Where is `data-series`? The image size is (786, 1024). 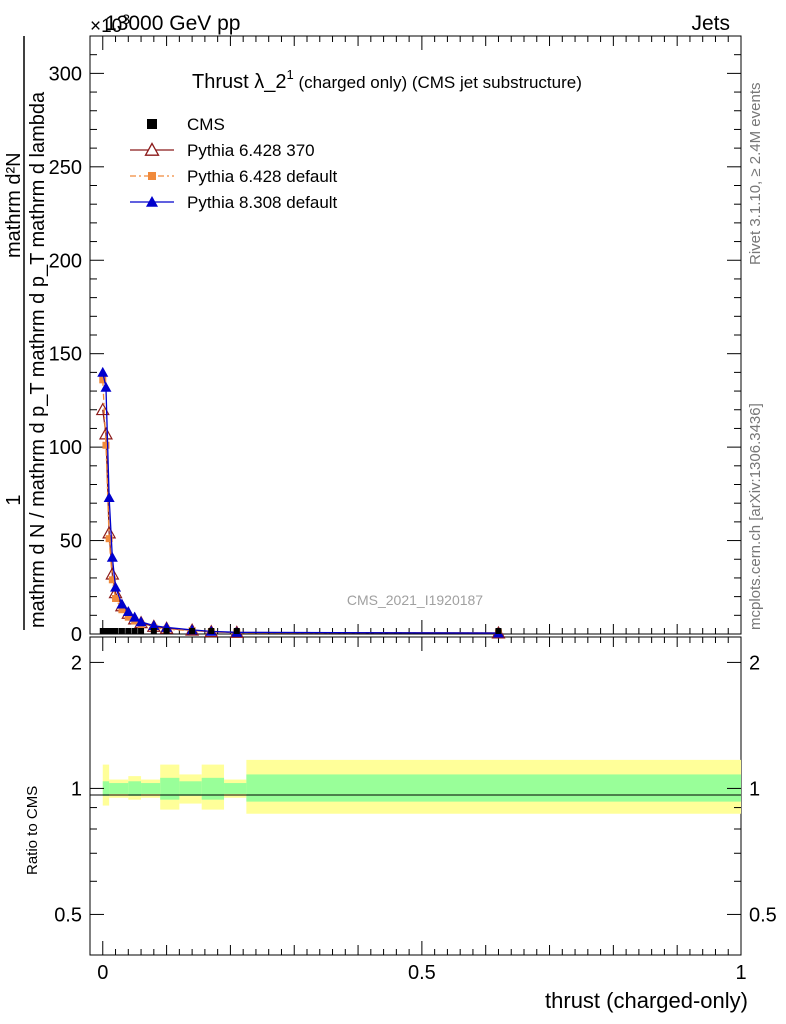
data-series is located at coordinates (300, 502).